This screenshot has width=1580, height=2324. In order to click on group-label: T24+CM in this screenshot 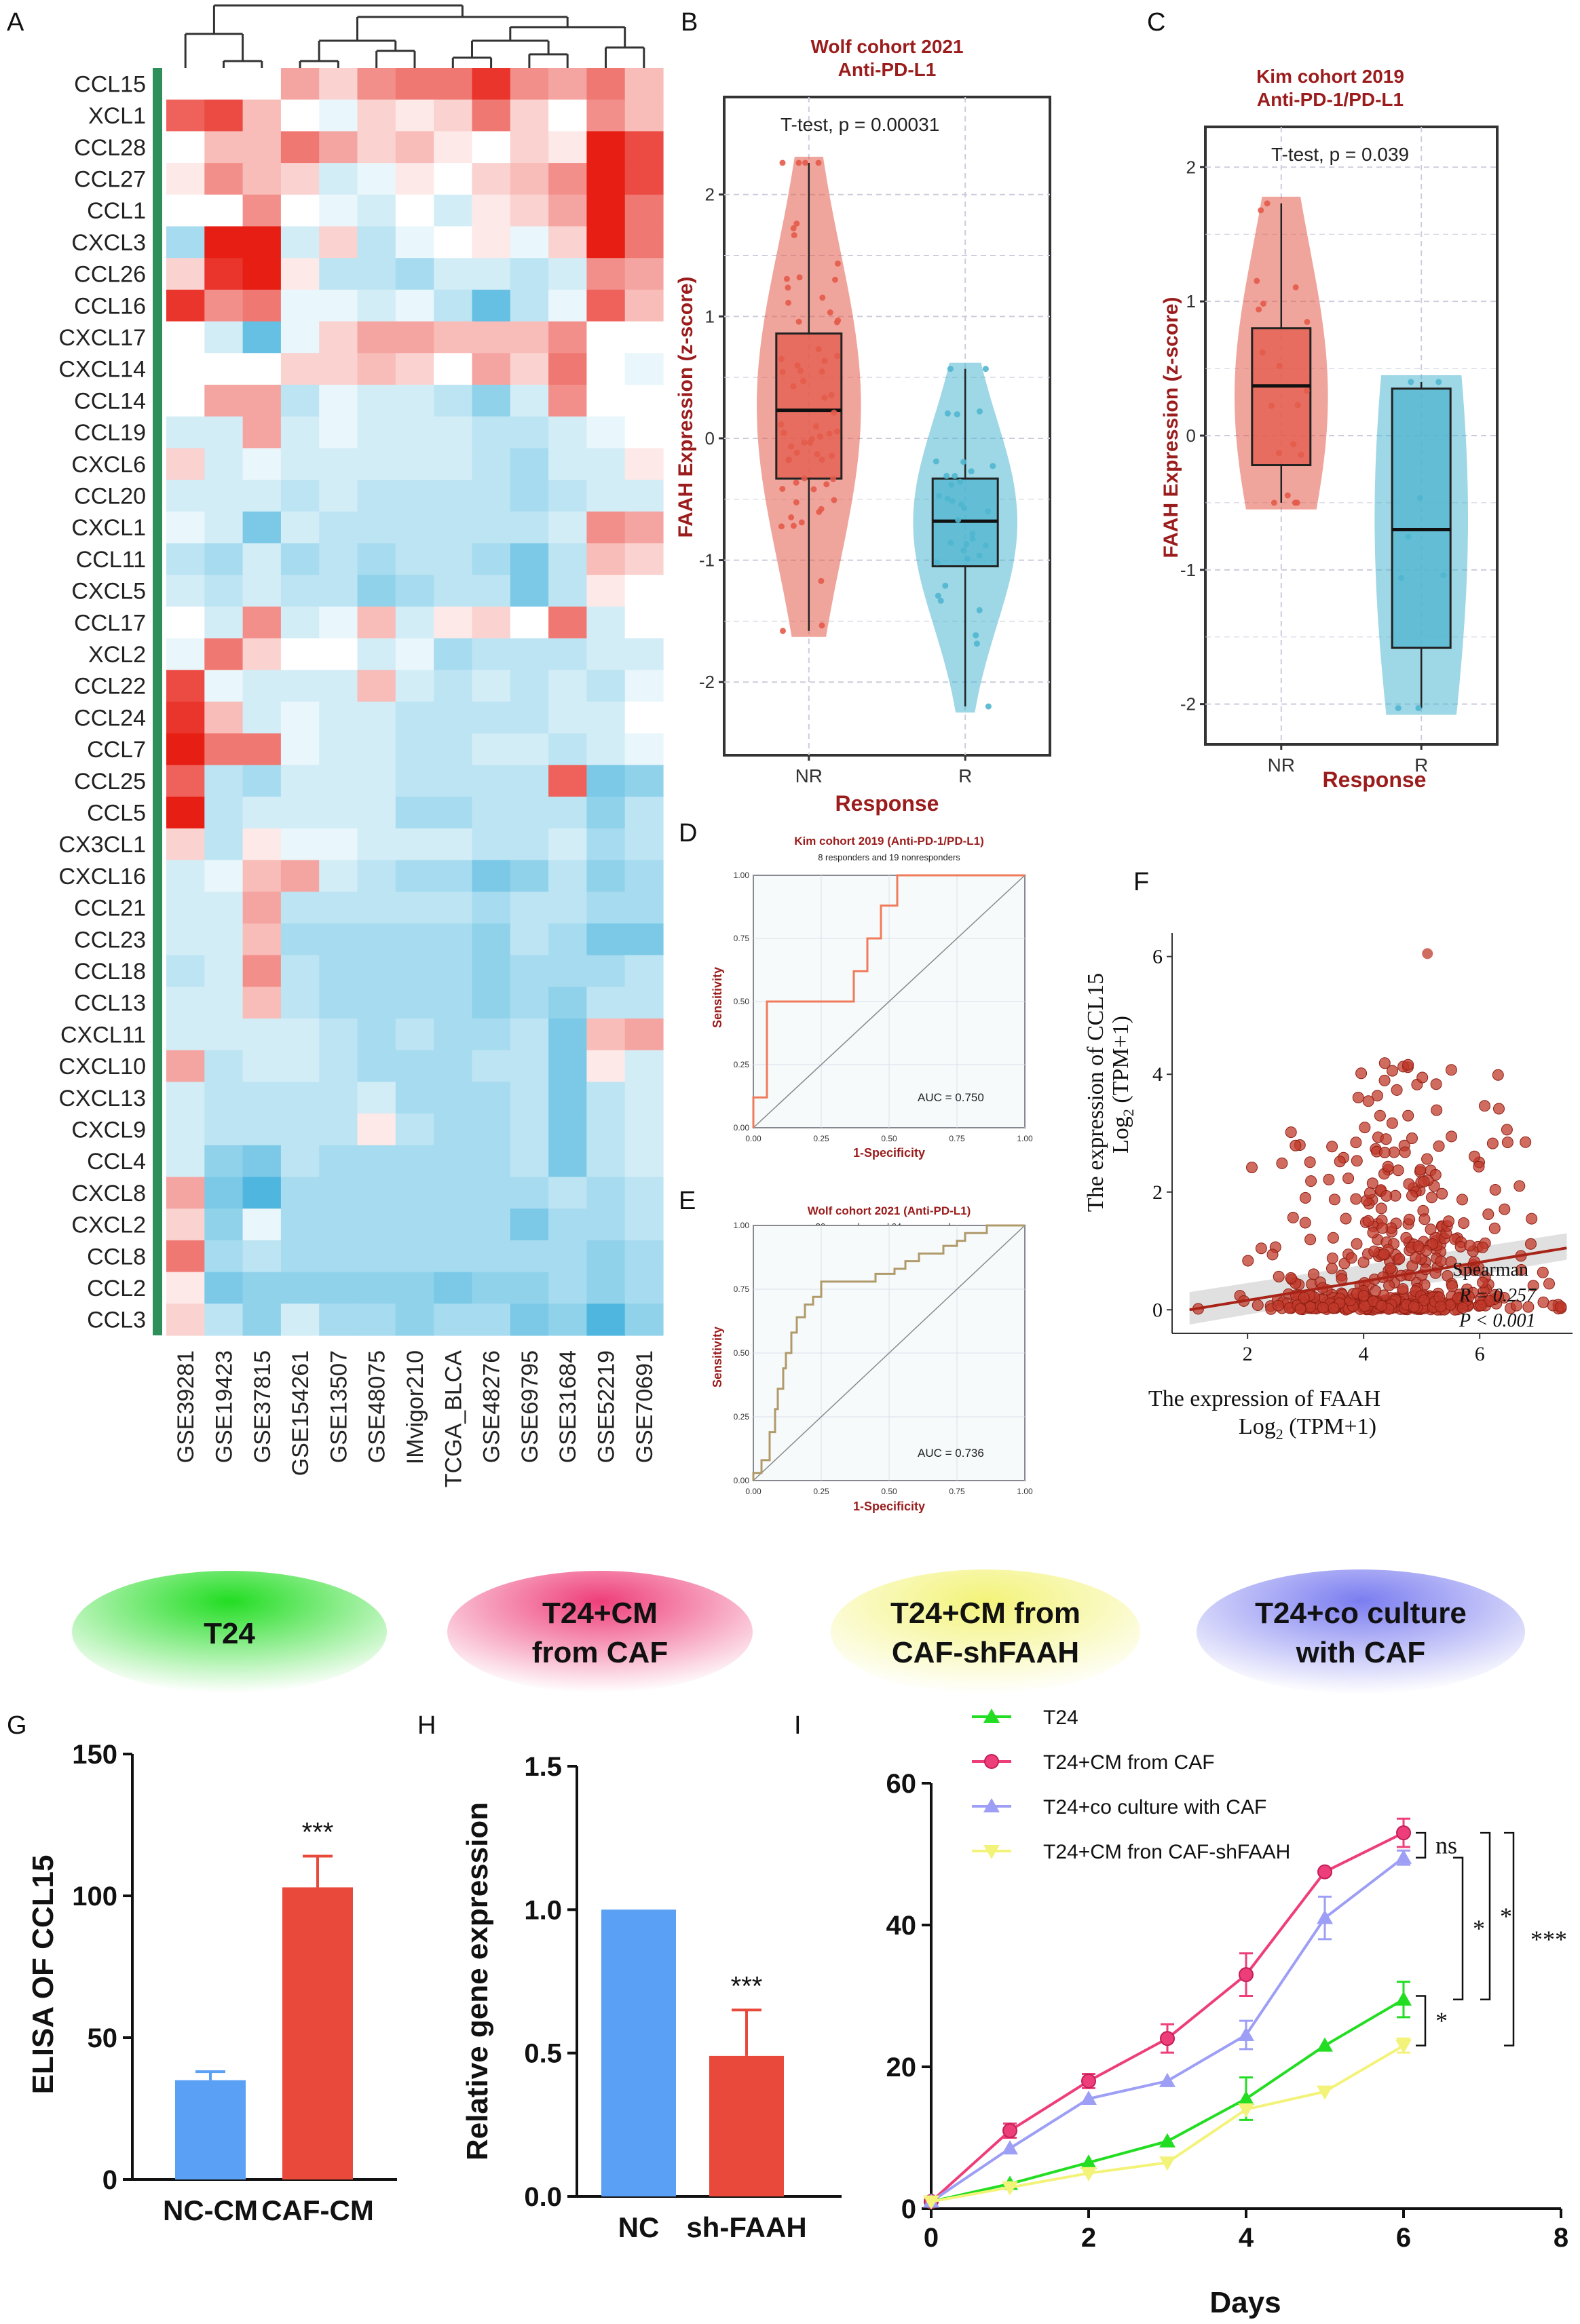, I will do `click(600, 1613)`.